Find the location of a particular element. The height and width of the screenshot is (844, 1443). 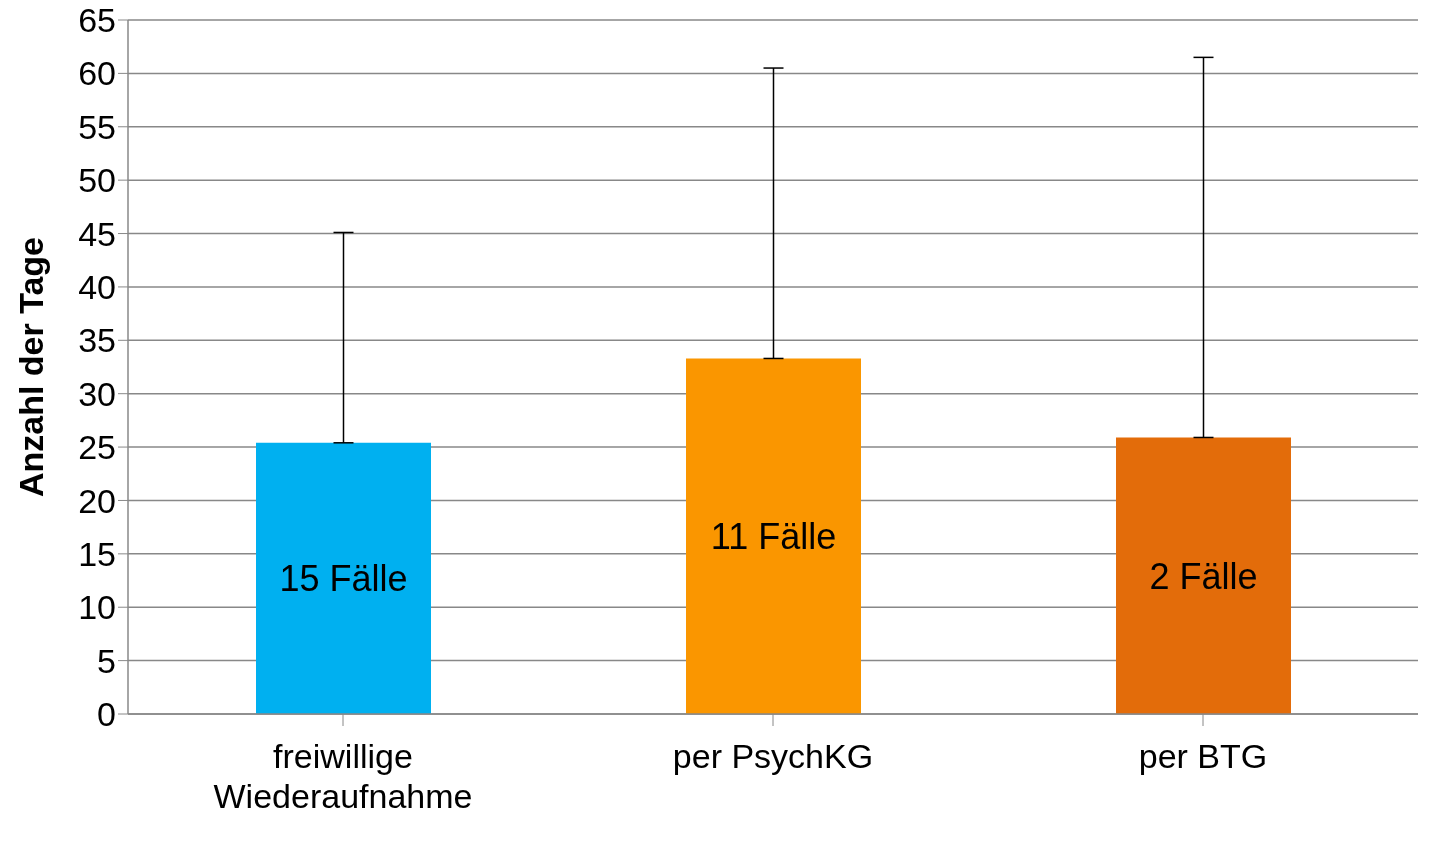

y-tick-label: 55 is located at coordinates (97, 126).